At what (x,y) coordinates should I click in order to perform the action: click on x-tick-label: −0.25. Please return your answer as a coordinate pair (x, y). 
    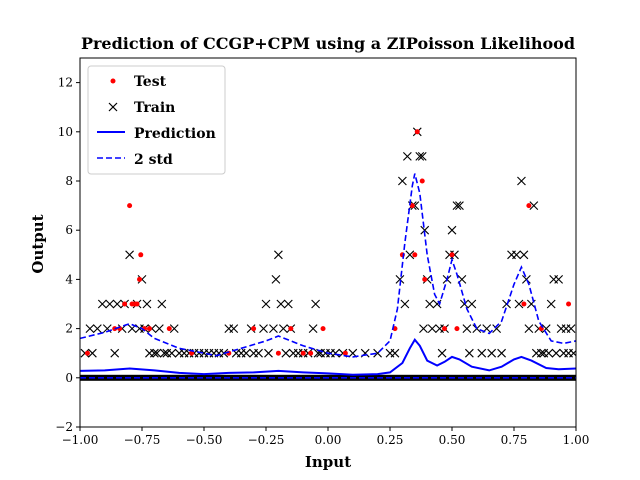
    Looking at the image, I should click on (266, 440).